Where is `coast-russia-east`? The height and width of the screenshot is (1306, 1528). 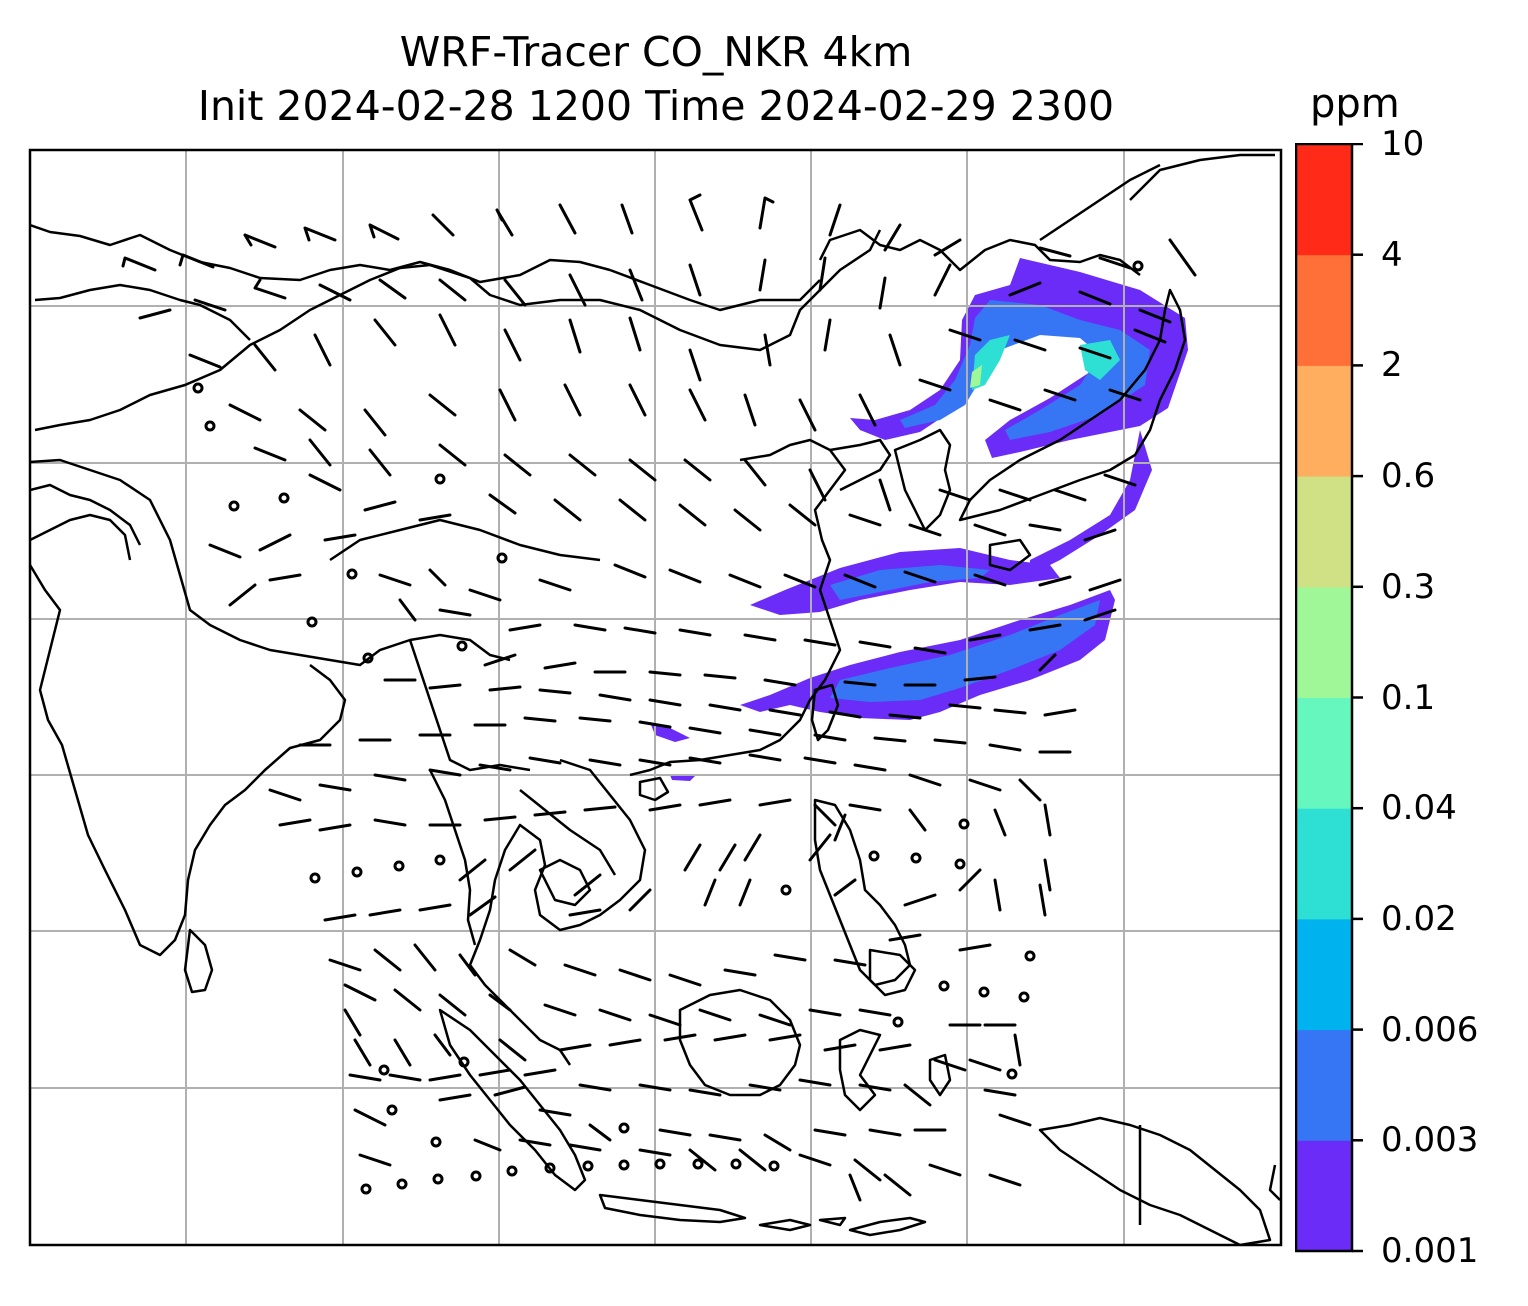 coast-russia-east is located at coordinates (1100, 202).